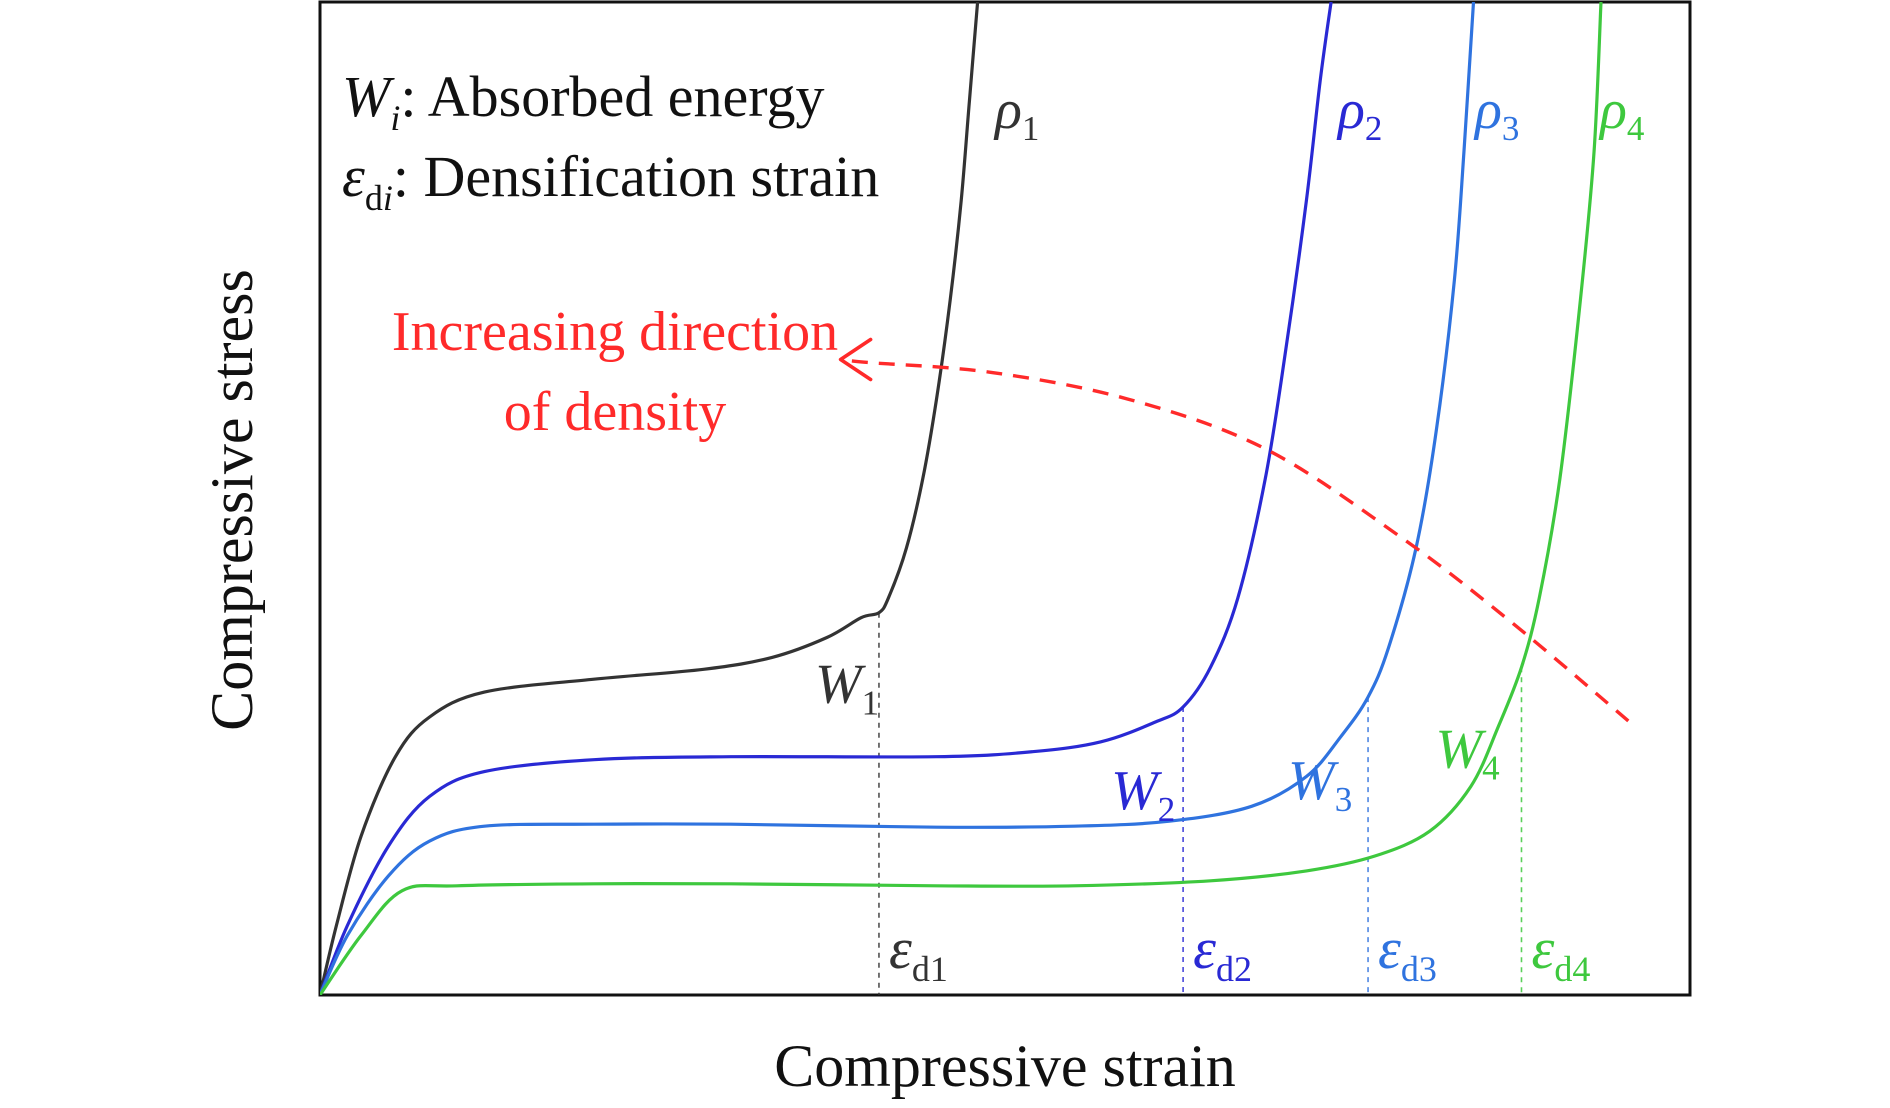 Image resolution: width=1890 pixels, height=1108 pixels. What do you see at coordinates (1467, 752) in the screenshot?
I see `w-label-rho4: W4` at bounding box center [1467, 752].